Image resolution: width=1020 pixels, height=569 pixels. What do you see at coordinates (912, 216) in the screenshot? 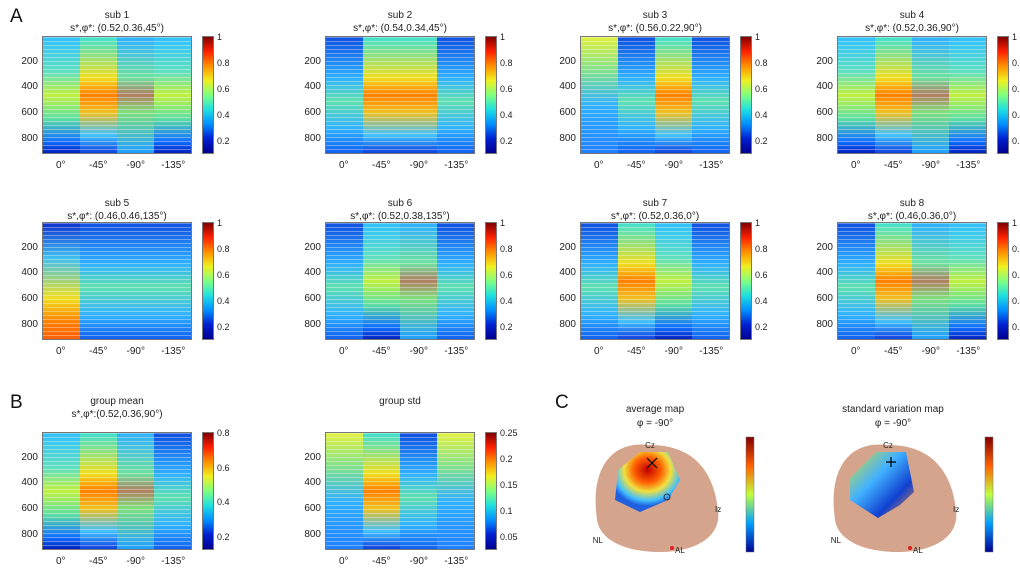
I see `plot-subtitle: s*,φ*: (0.46,0.36,0°)` at bounding box center [912, 216].